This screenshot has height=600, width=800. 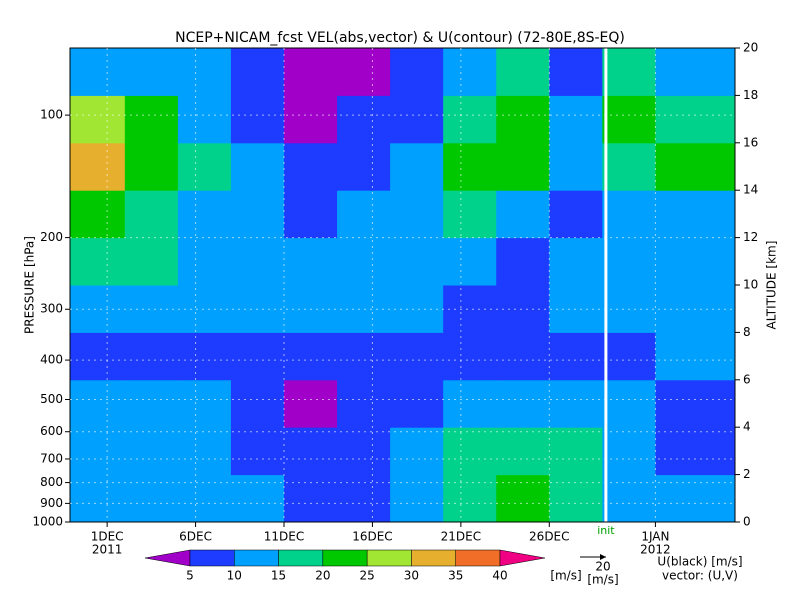 I want to click on y-tick-label: 1000, so click(x=47, y=522).